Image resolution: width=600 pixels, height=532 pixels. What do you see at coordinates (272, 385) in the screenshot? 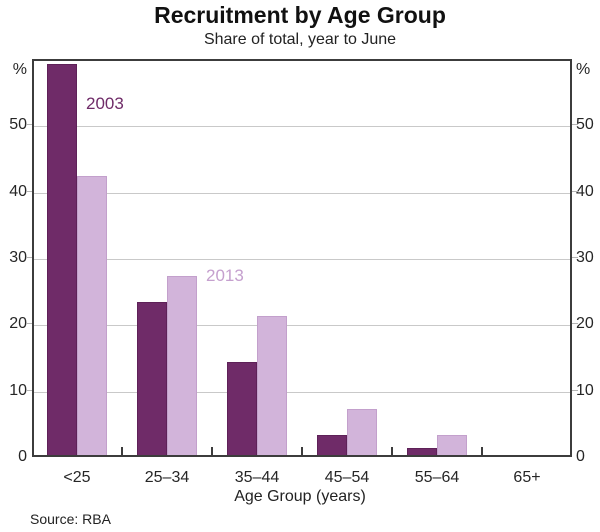
I see `bar-2013-35–44` at bounding box center [272, 385].